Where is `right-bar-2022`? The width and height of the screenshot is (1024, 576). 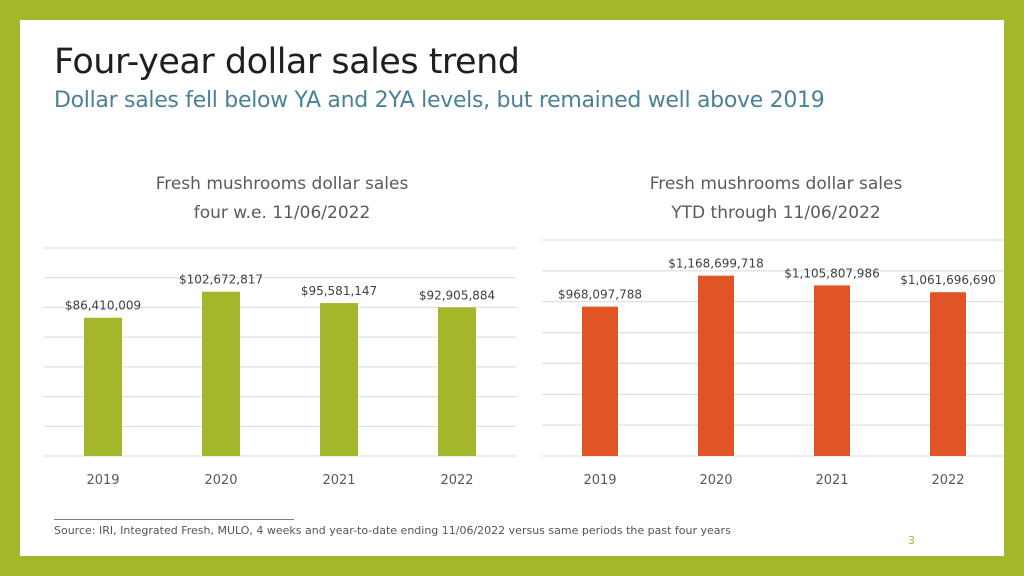
right-bar-2022 is located at coordinates (948, 374).